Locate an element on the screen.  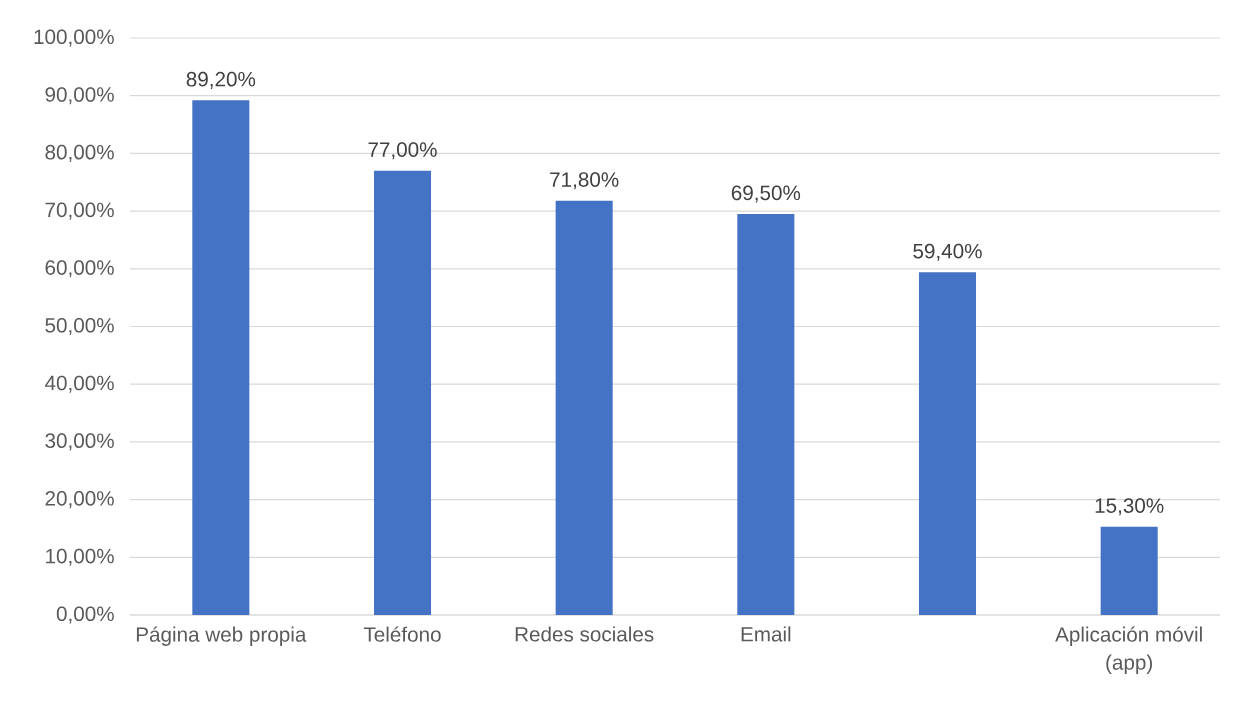
data-label: 89,20% is located at coordinates (221, 80).